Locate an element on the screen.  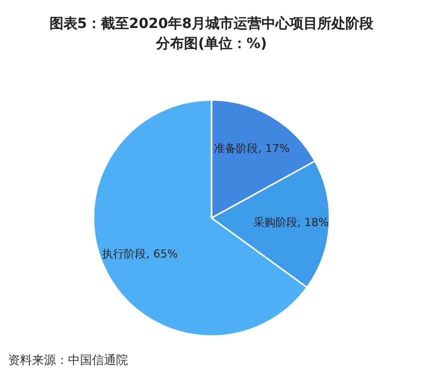
slice-label: 准备阶段 is located at coordinates (236, 149).